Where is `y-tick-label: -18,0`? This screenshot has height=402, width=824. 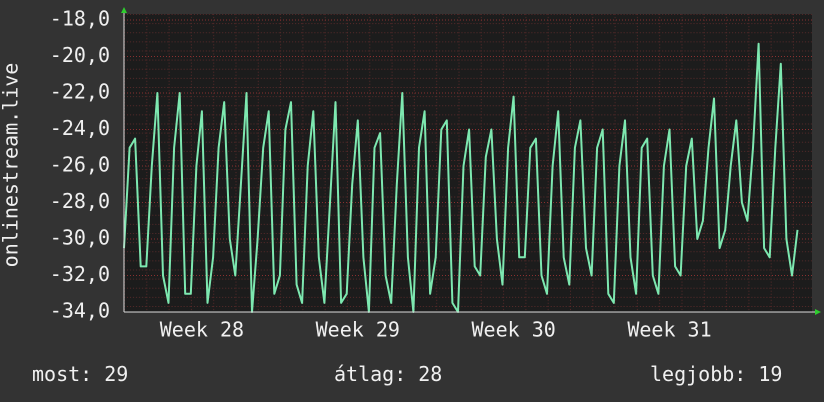 y-tick-label: -18,0 is located at coordinates (80, 19).